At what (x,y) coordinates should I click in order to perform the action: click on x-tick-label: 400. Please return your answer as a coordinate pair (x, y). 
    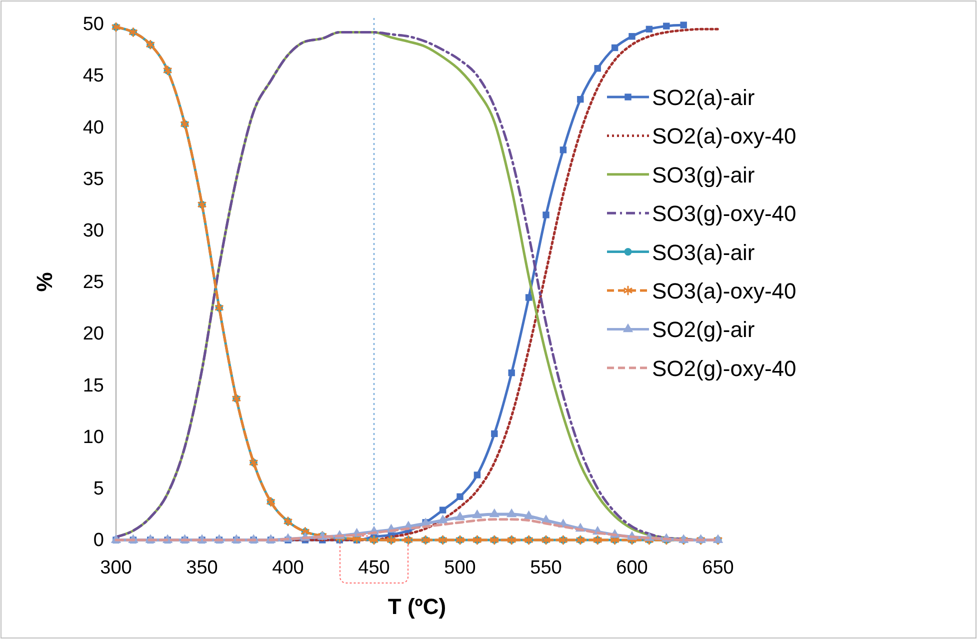
    Looking at the image, I should click on (288, 567).